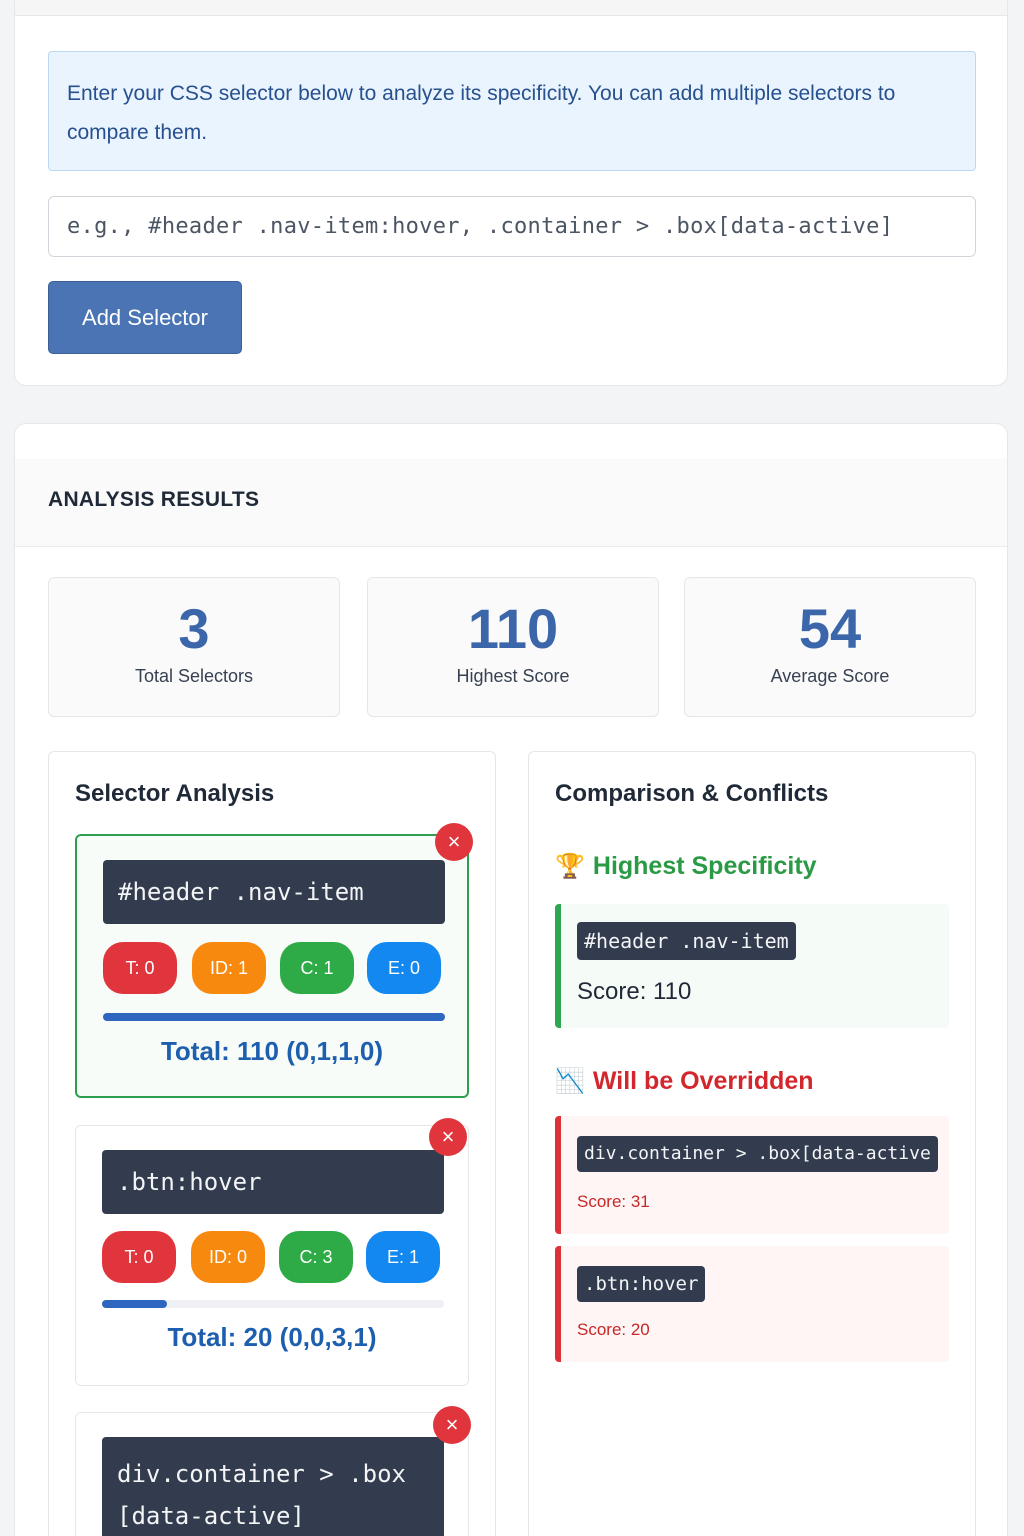 The width and height of the screenshot is (1024, 1536). What do you see at coordinates (228, 1257) in the screenshot?
I see `badge-id: ID: 0` at bounding box center [228, 1257].